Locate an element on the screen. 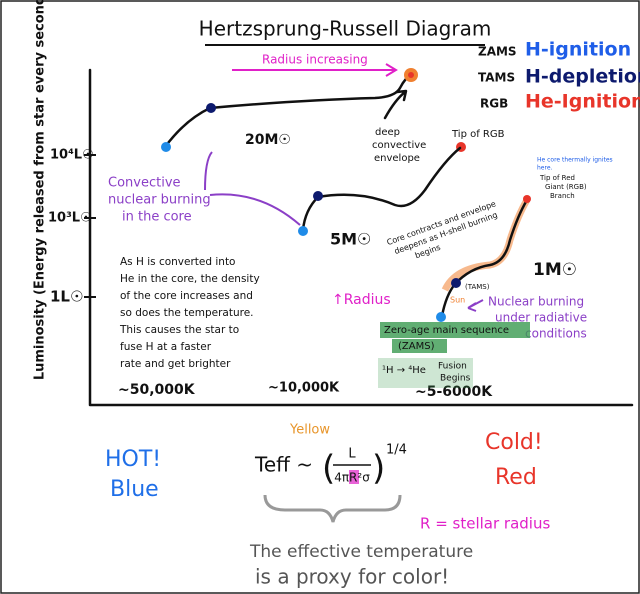  paragraph-line: rate and get brighter is located at coordinates (175, 364).